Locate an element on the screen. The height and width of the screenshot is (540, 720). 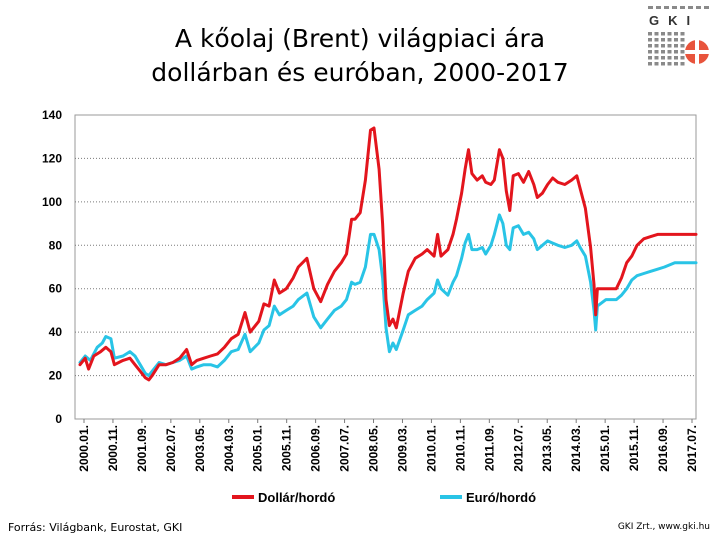
x-tick-label: 2013.05. is located at coordinates (547, 448).